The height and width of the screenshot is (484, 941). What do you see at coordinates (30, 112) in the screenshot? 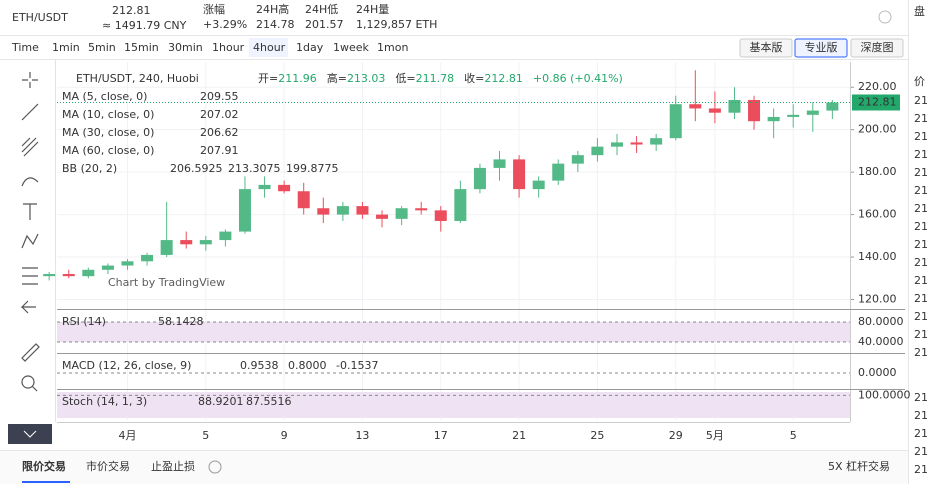
I see `line-tool` at bounding box center [30, 112].